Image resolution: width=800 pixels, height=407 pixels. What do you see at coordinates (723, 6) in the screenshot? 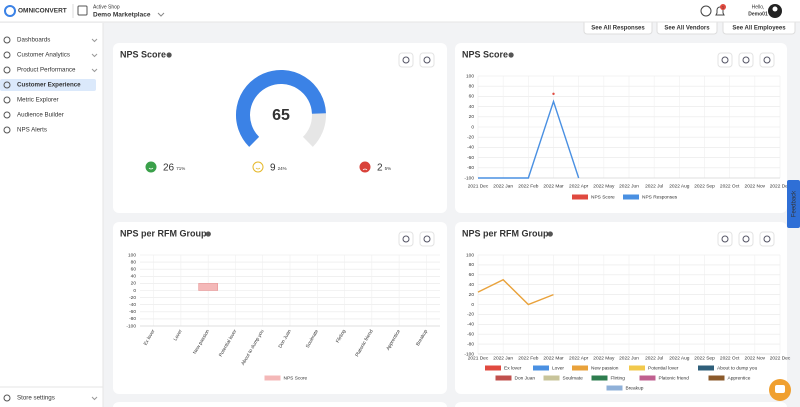
I see `badge-count: 1` at bounding box center [723, 6].